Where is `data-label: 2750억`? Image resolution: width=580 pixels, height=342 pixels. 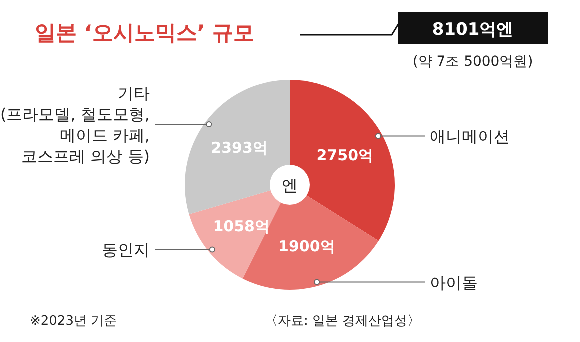
data-label: 2750억 is located at coordinates (345, 155).